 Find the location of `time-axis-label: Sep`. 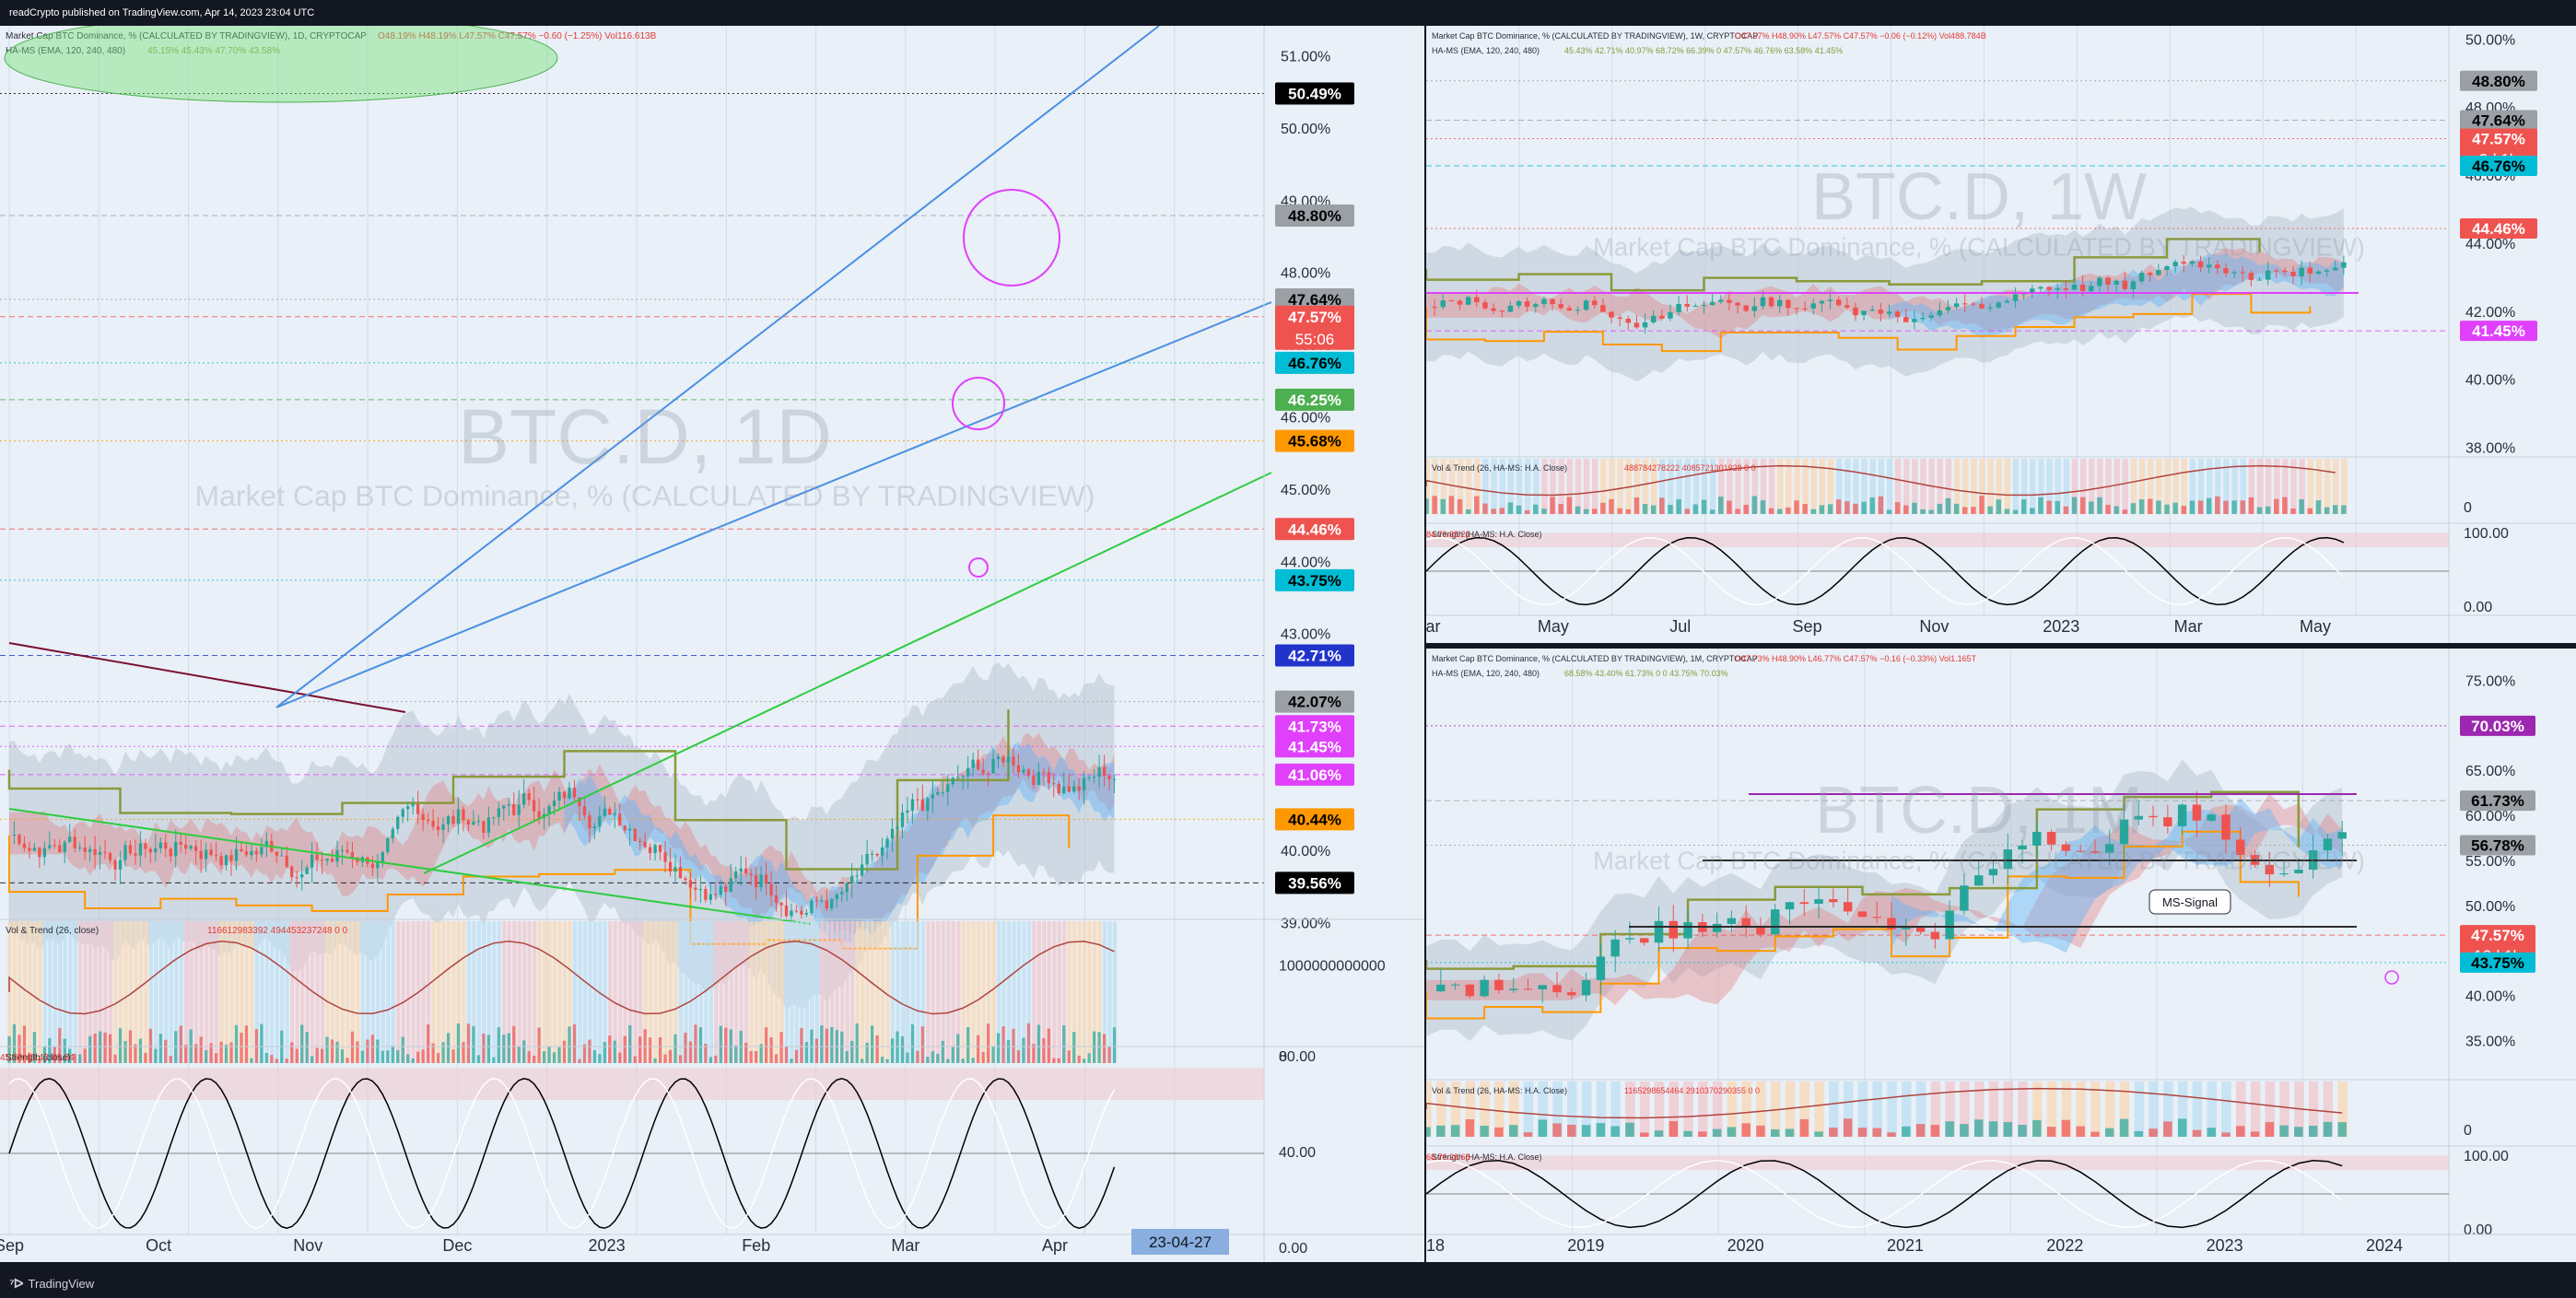

time-axis-label: Sep is located at coordinates (12, 1245).